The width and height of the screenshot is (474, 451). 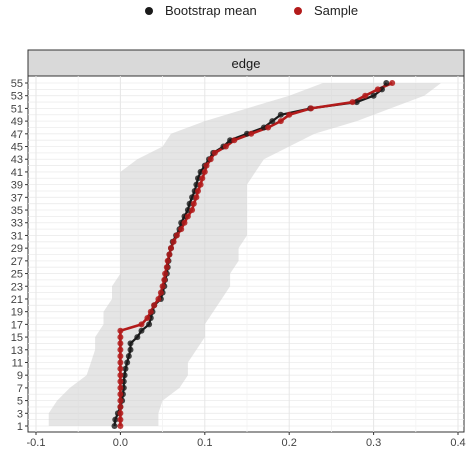 What do you see at coordinates (17, 325) in the screenshot?
I see `y-tick-label: 17` at bounding box center [17, 325].